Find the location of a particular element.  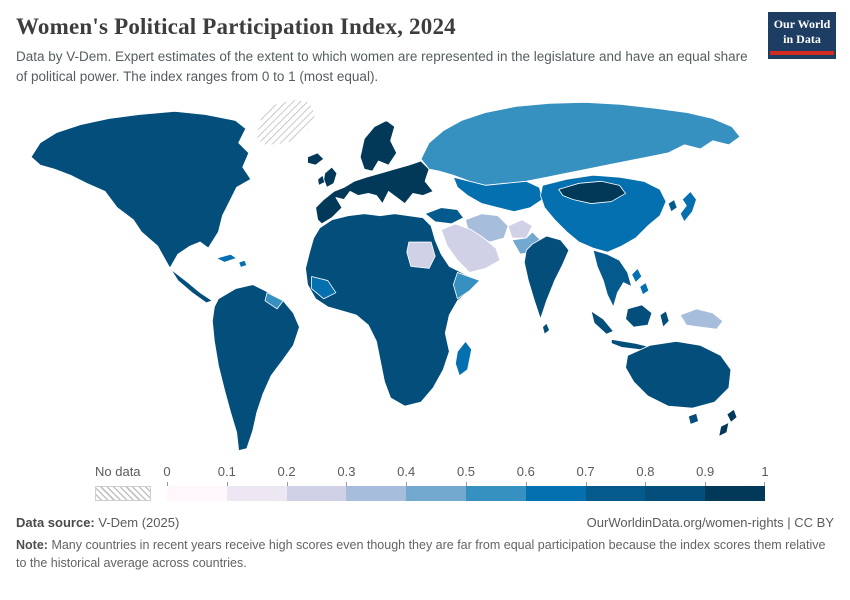

legend-tick-label: 0.8 is located at coordinates (645, 472).